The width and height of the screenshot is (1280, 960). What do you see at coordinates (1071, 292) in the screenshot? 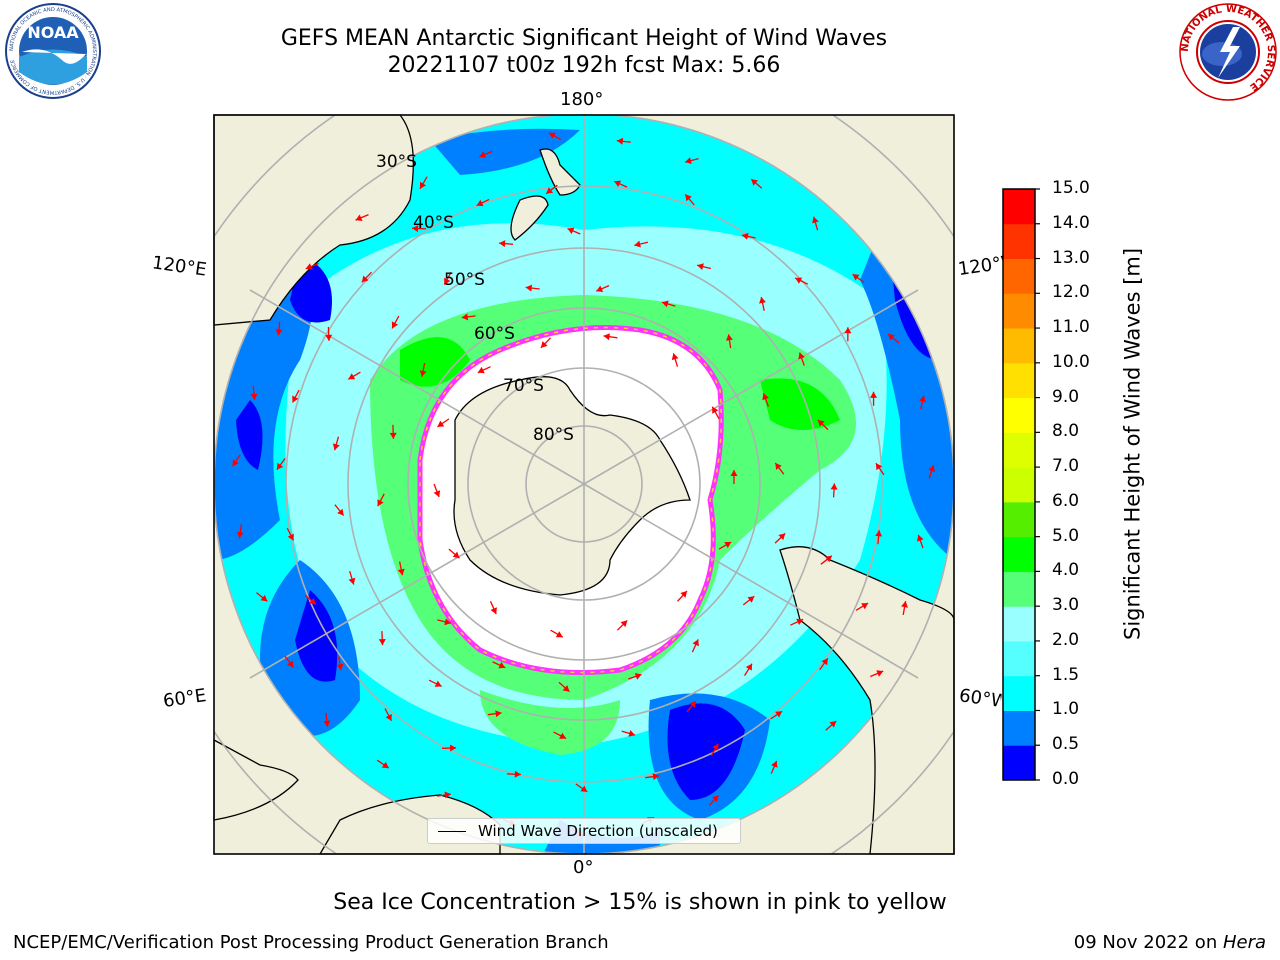
I see `colorbar-tick-label: 12.0` at bounding box center [1071, 292].